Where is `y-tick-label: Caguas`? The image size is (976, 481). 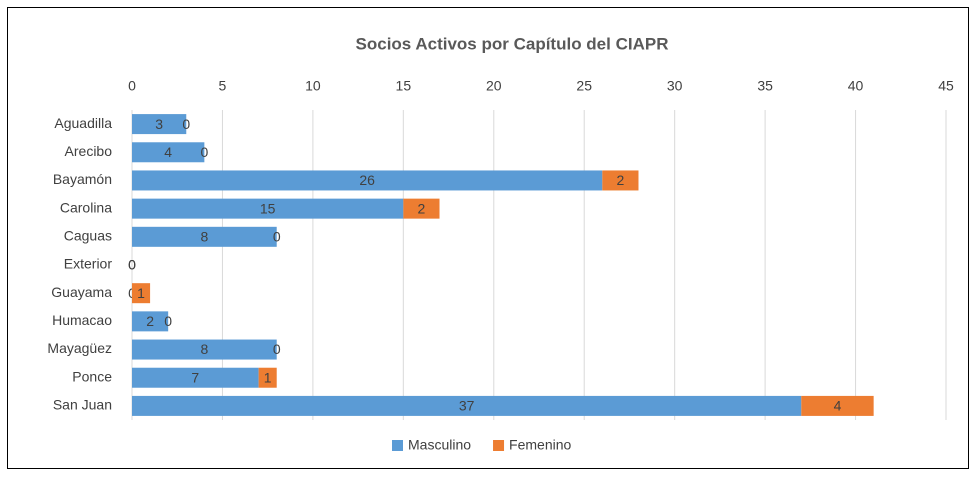
y-tick-label: Caguas is located at coordinates (88, 236).